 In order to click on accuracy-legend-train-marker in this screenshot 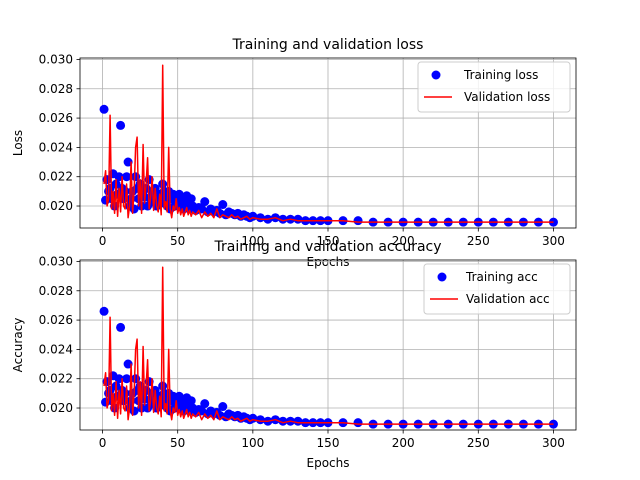, I will do `click(442, 277)`.